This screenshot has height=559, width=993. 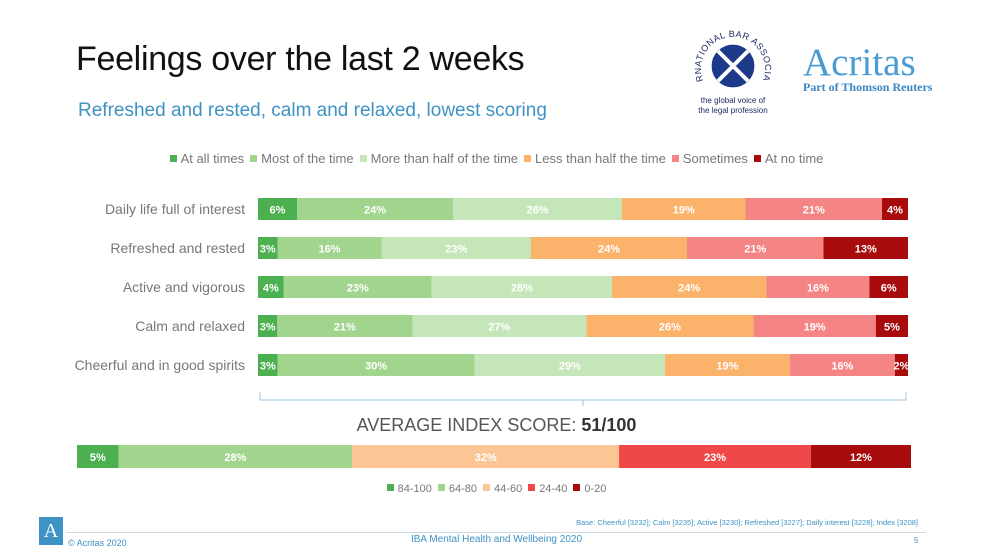 I want to click on category-label-daily-life-full-of-interest: Daily life full of interest, so click(x=174, y=209).